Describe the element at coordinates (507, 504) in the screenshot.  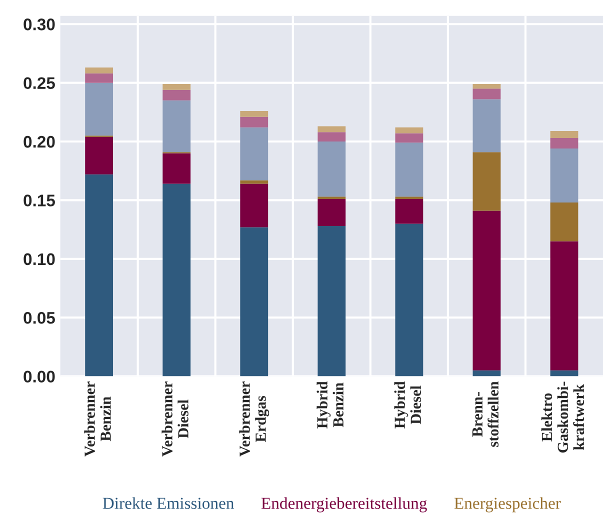
I see `text: Energiespeicher` at that location.